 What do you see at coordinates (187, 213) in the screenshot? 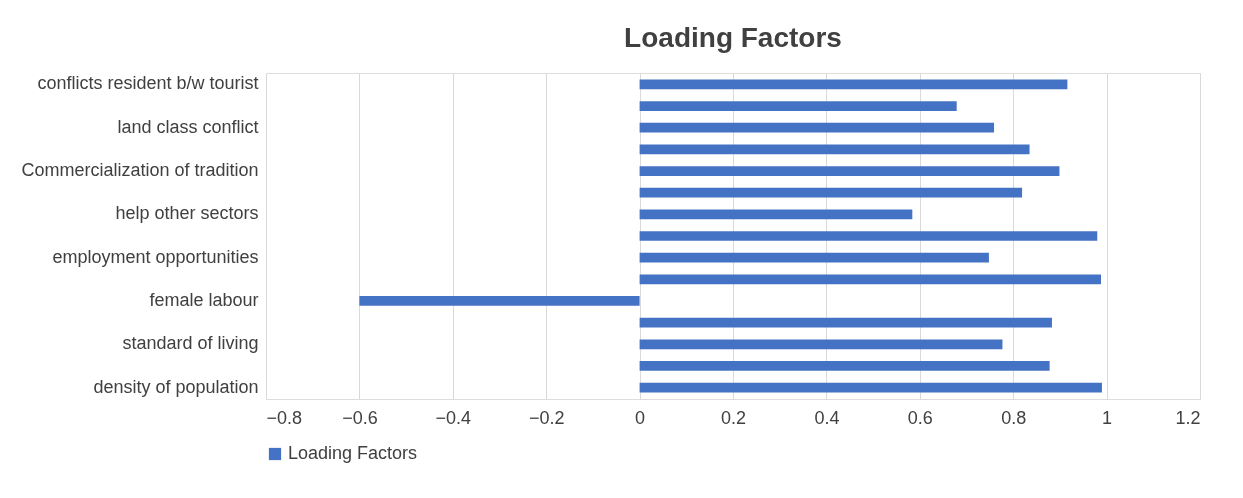
I see `y-tick-label: help other sectors` at bounding box center [187, 213].